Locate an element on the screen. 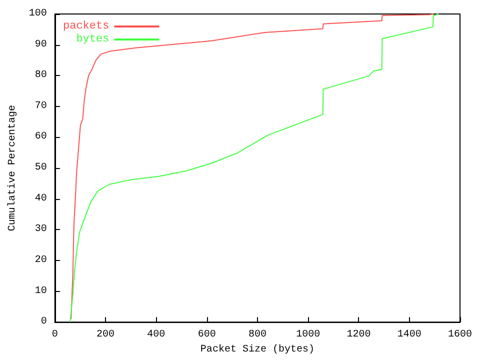 Image resolution: width=480 pixels, height=360 pixels. y-tick-label: 50 is located at coordinates (40, 168).